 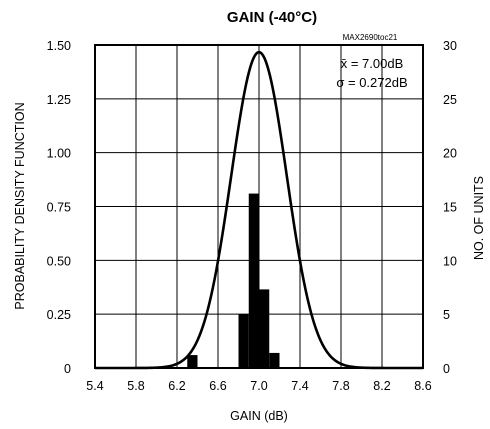 What do you see at coordinates (450, 100) in the screenshot?
I see `right-y-tick-label: 25` at bounding box center [450, 100].